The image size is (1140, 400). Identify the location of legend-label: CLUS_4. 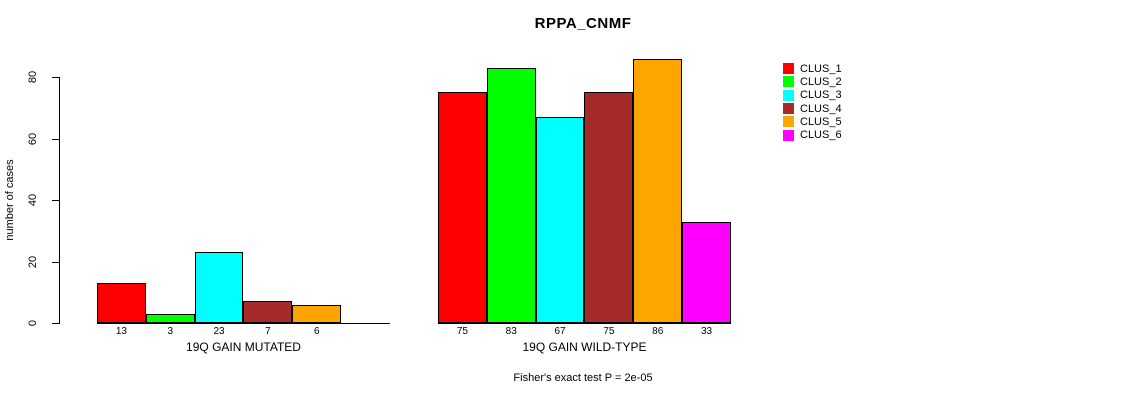
(821, 108).